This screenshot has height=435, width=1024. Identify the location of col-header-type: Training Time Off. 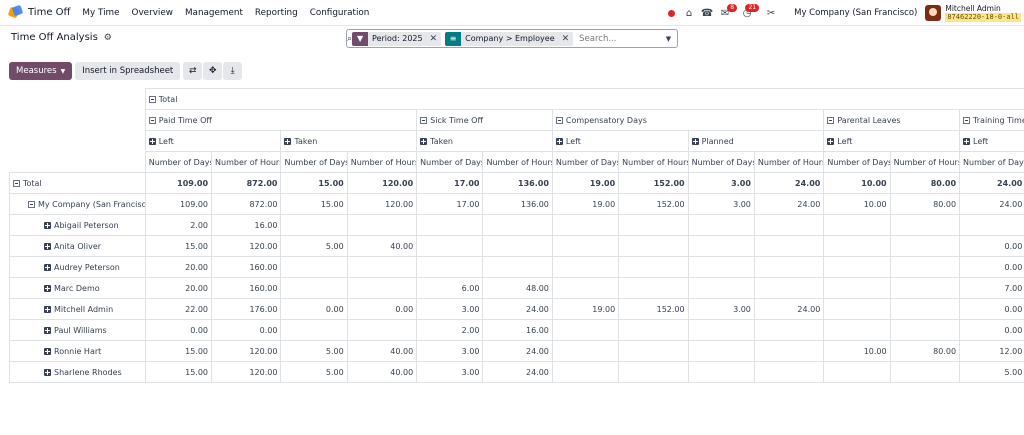
(991, 120).